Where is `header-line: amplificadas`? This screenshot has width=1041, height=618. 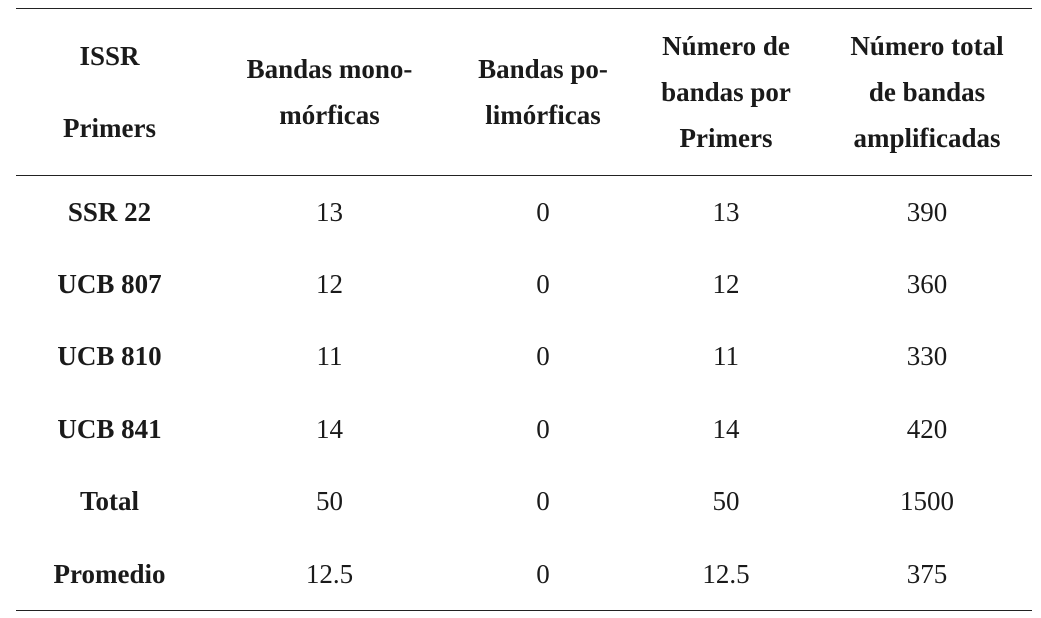
header-line: amplificadas is located at coordinates (927, 138).